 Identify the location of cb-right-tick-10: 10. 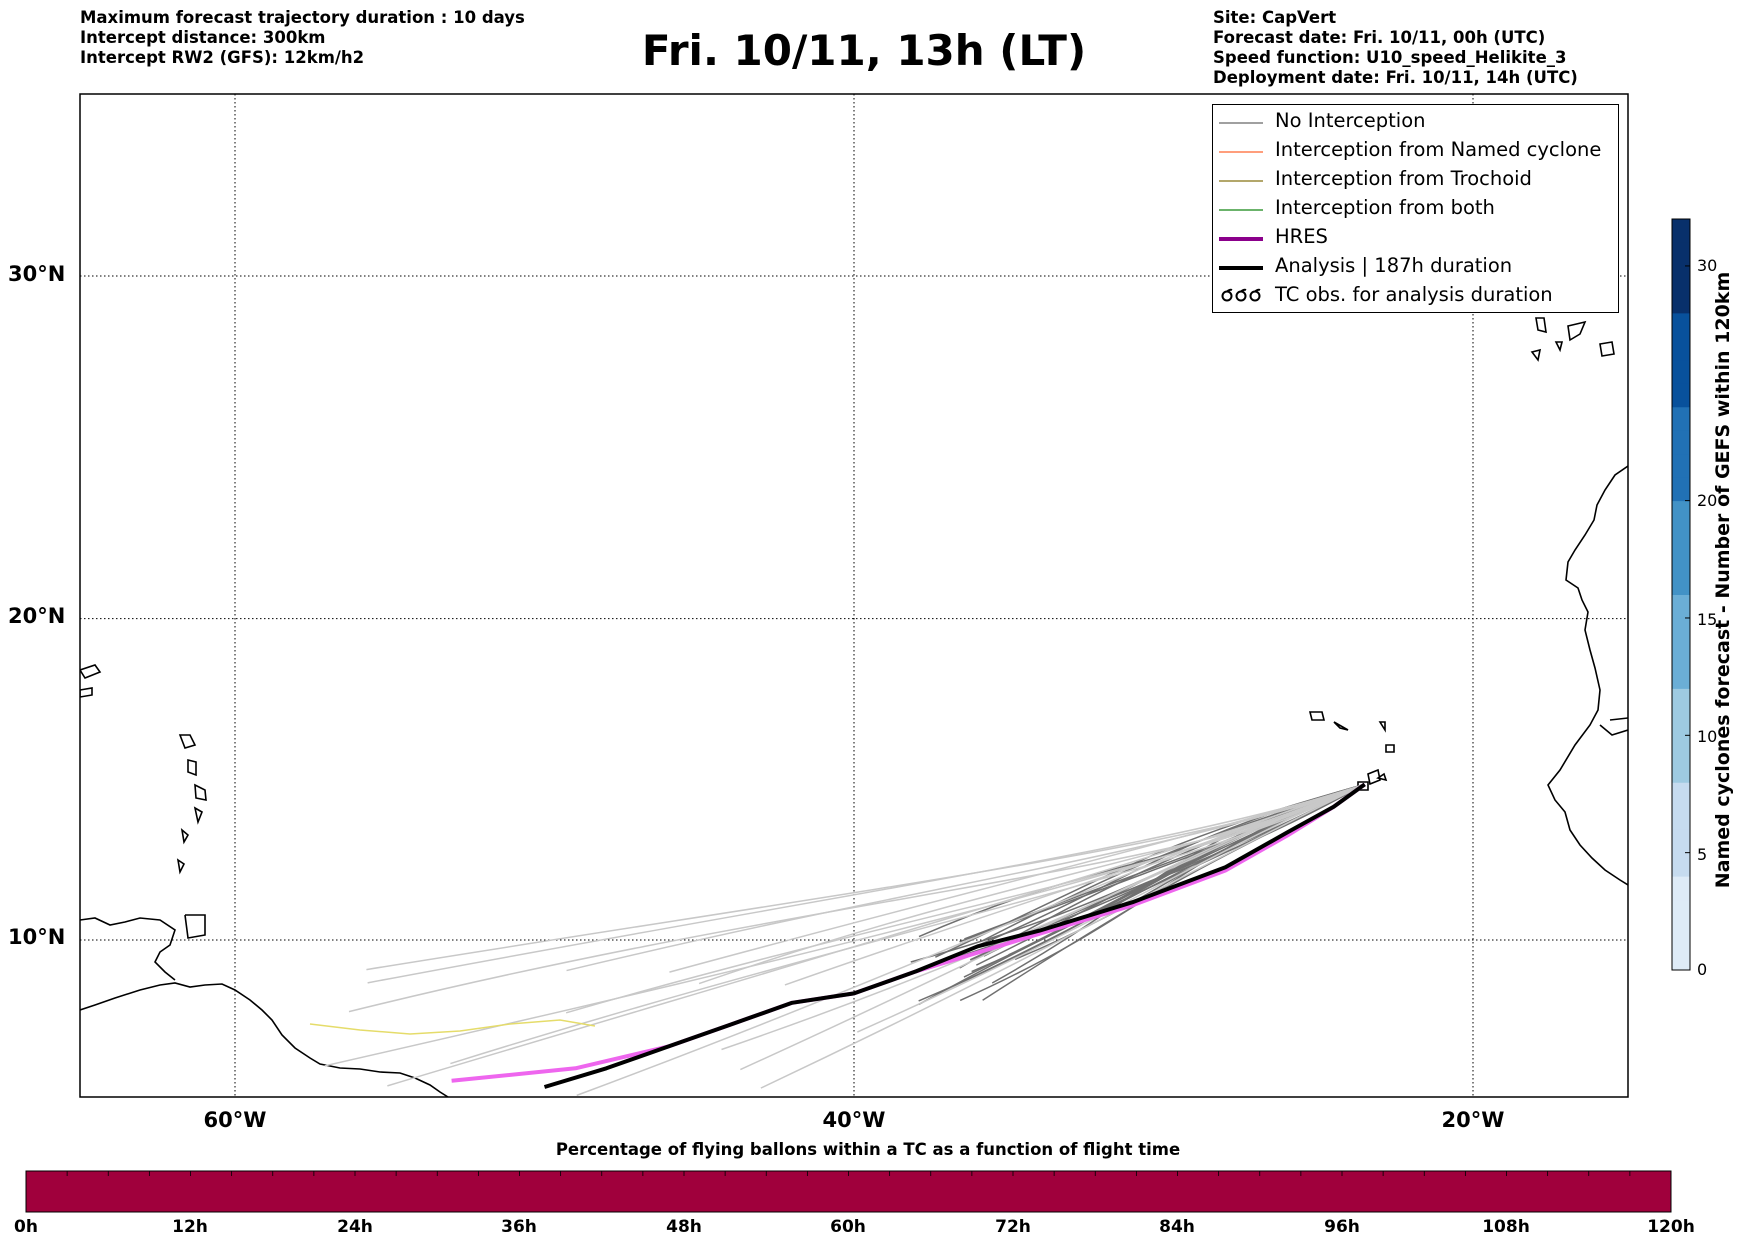
(1707, 736).